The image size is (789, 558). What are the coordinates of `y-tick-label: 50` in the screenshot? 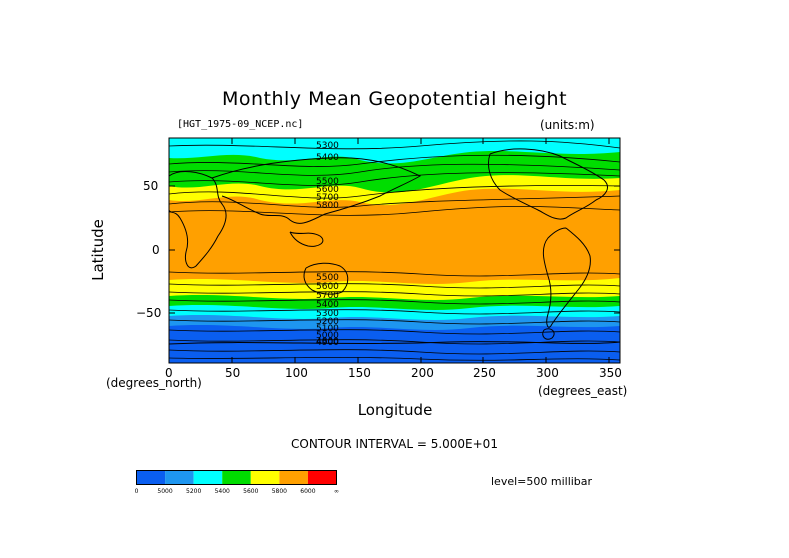 It's located at (151, 186).